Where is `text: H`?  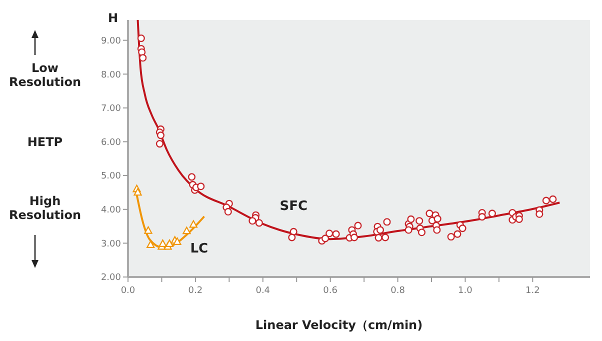
text: H is located at coordinates (113, 18).